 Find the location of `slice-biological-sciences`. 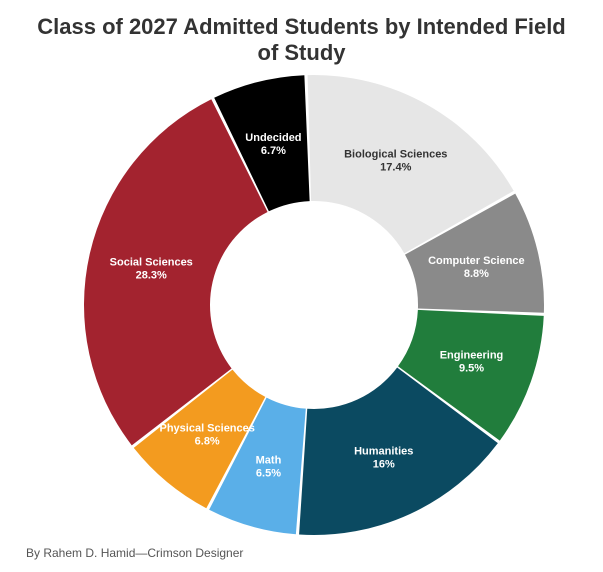

slice-biological-sciences is located at coordinates (410, 164).